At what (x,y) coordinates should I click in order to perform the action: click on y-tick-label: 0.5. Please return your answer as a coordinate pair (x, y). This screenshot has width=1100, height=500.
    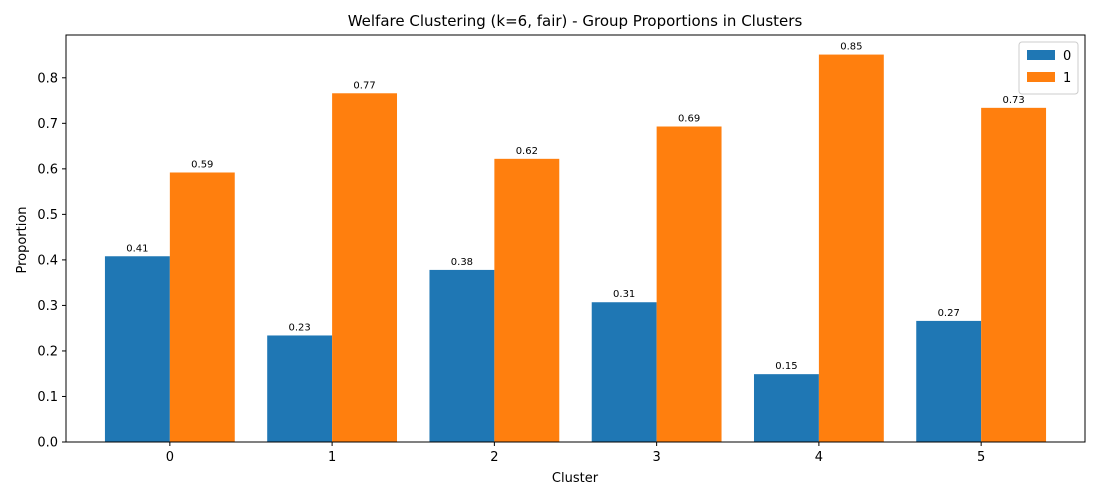
    Looking at the image, I should click on (47, 215).